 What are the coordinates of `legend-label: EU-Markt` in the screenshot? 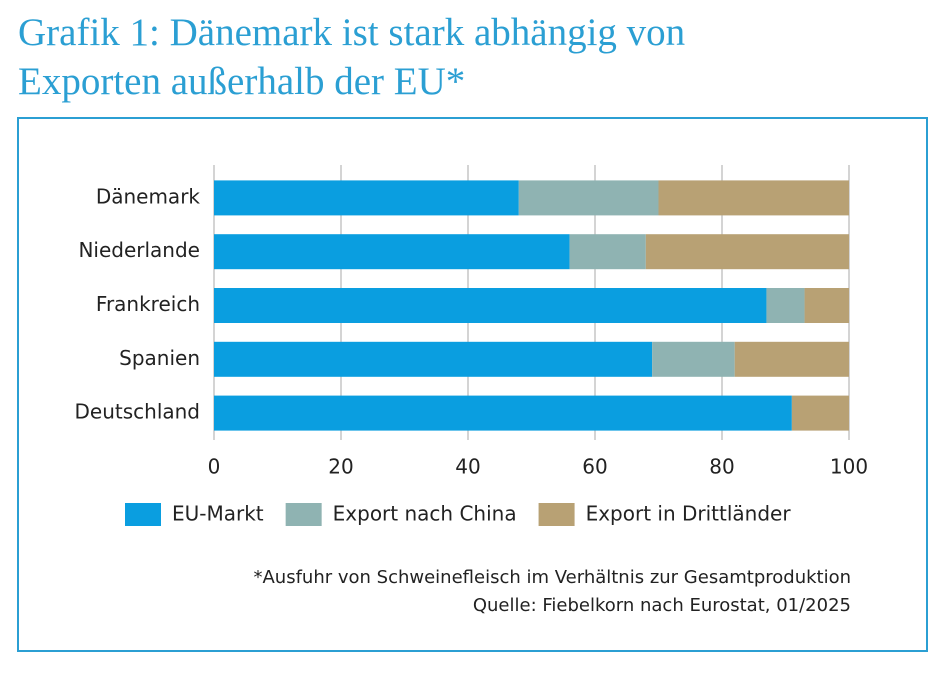 It's located at (218, 514).